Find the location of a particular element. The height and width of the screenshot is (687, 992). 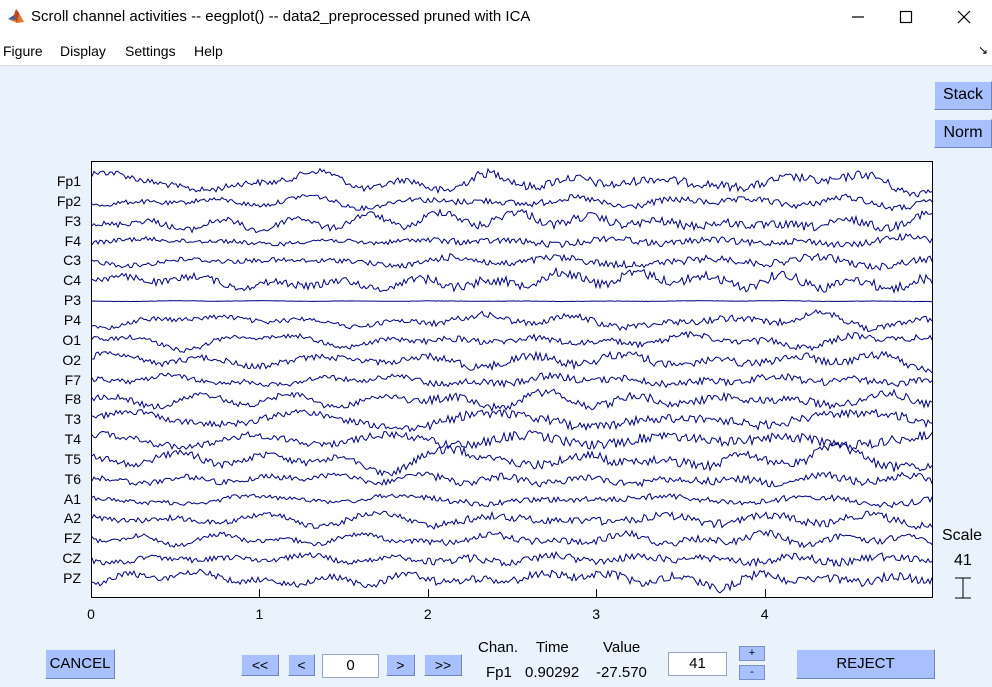

x-tick-label: 3 is located at coordinates (596, 614).